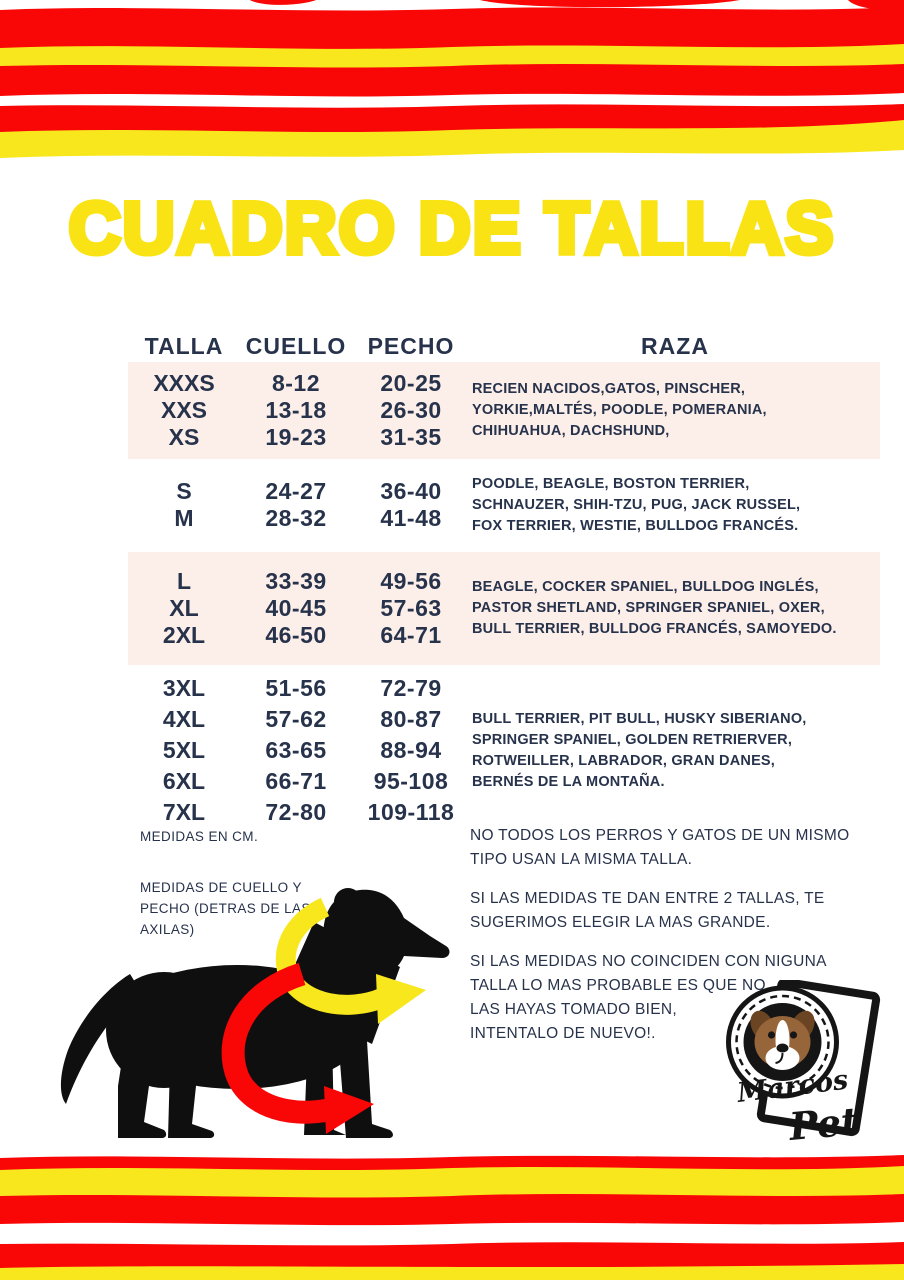 The width and height of the screenshot is (904, 1280). I want to click on chest-range: 95-108, so click(411, 781).